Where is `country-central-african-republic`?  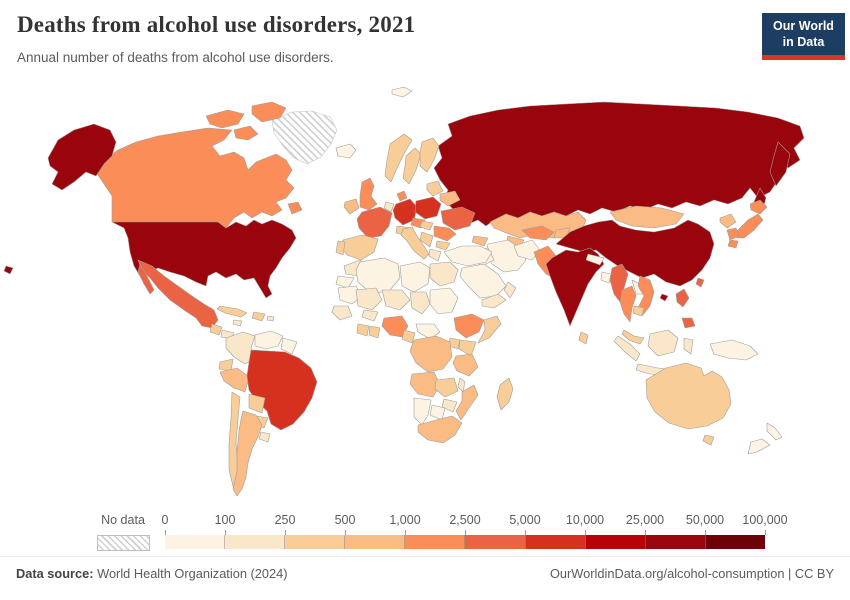 country-central-african-republic is located at coordinates (428, 331).